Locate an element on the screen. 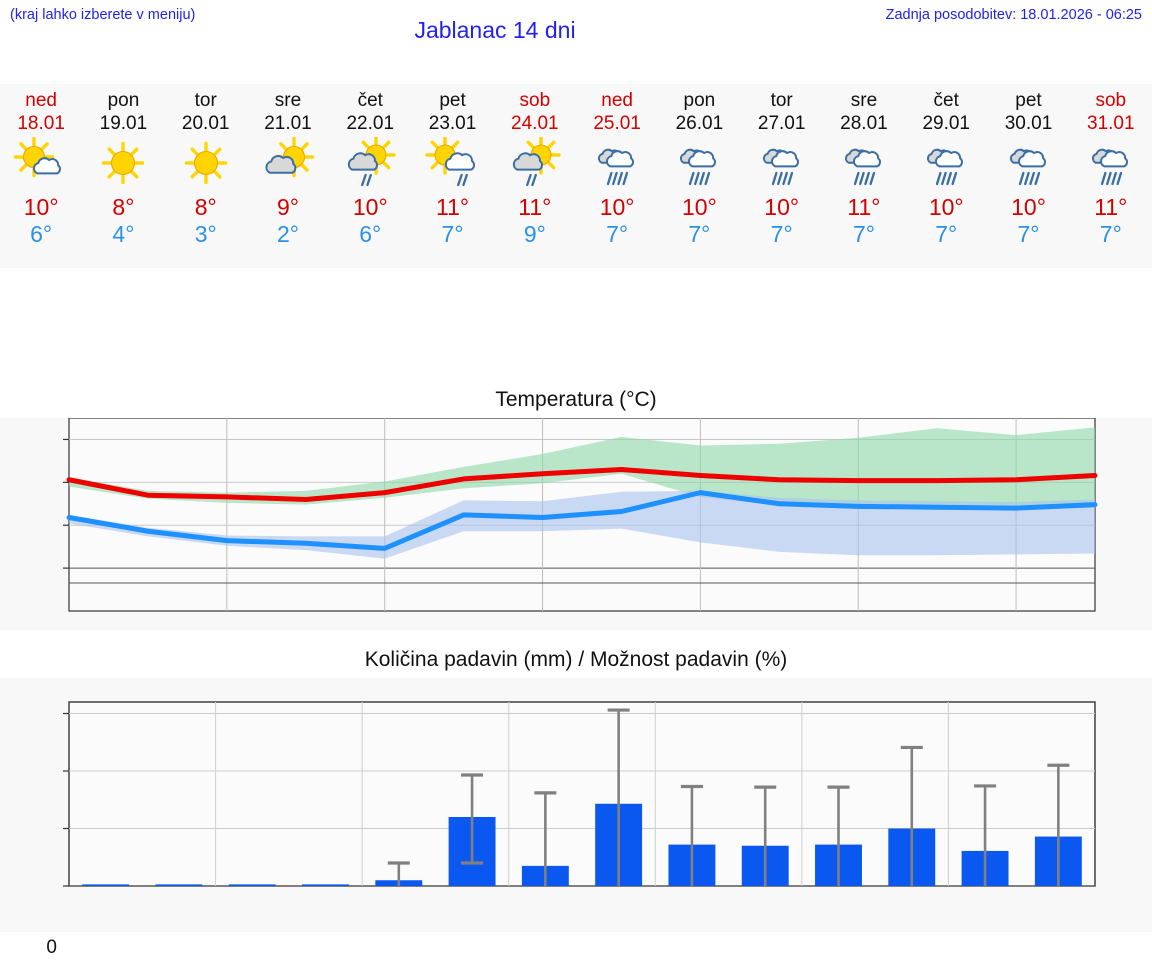 The image size is (1152, 975). forecast-day-column: čet 29.01 10° 7° is located at coordinates (946, 176).